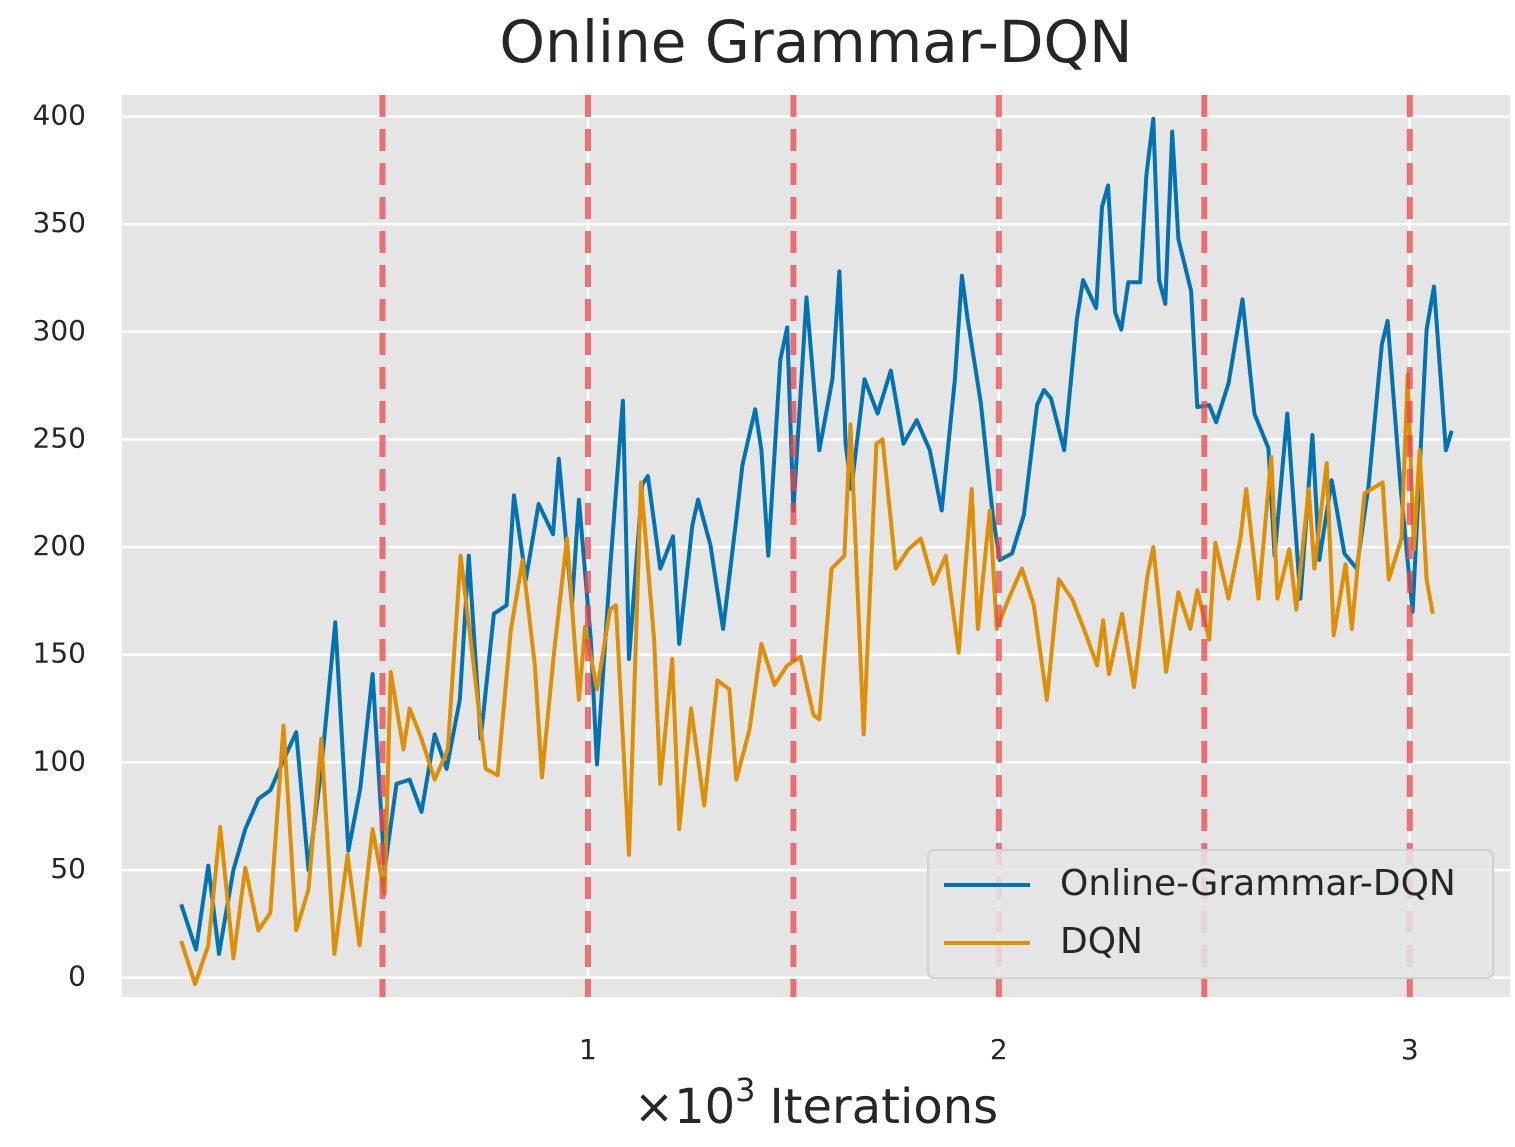 This screenshot has height=1147, width=1515. What do you see at coordinates (884, 1107) in the screenshot?
I see `x-label-text: Iterations` at bounding box center [884, 1107].